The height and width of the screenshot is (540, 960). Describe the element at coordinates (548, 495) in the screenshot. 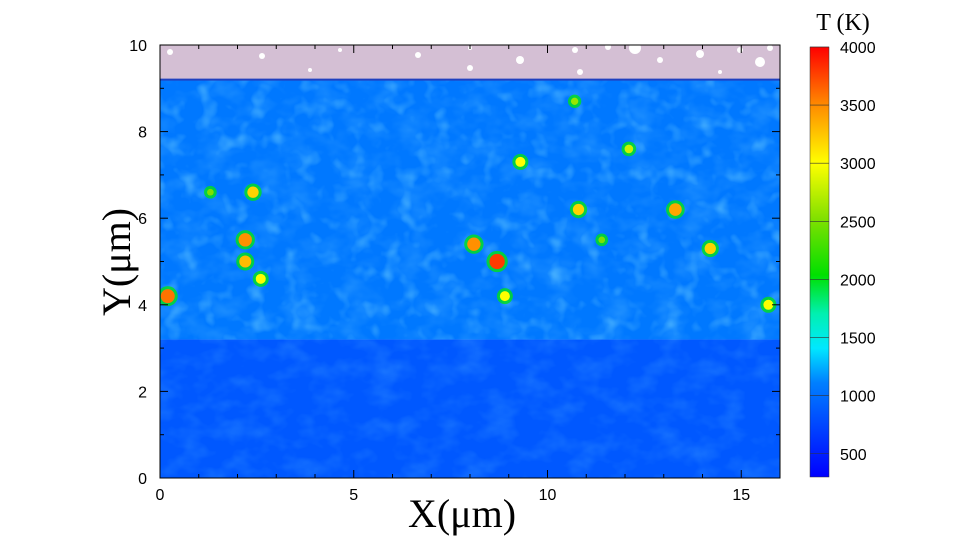

I see `x-tick-label: 10` at that location.